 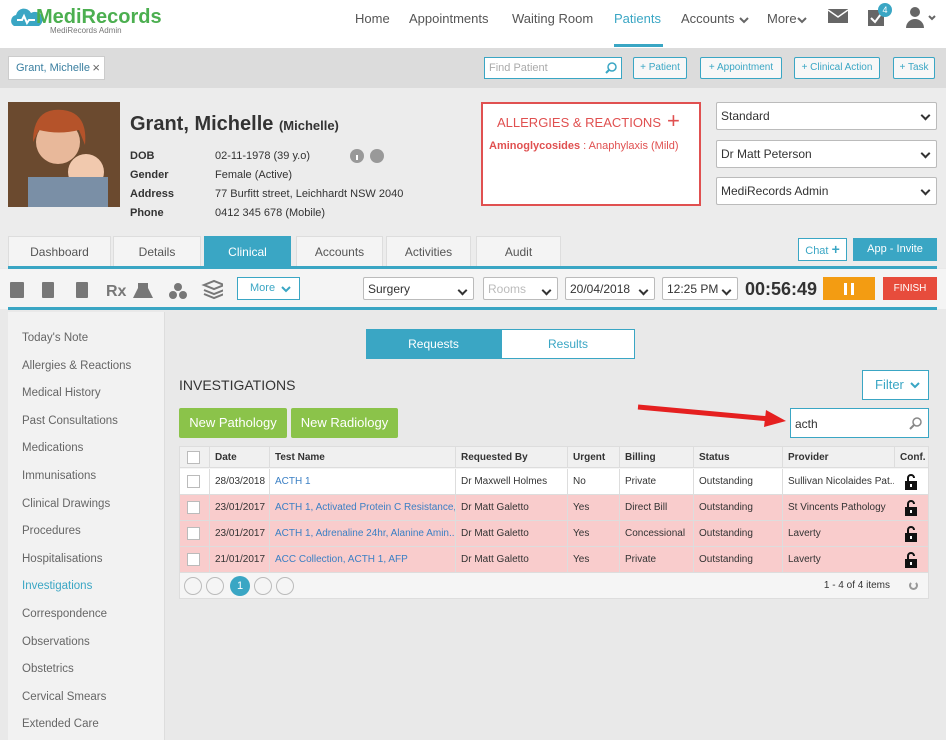 What do you see at coordinates (157, 251) in the screenshot?
I see `tab: Details` at bounding box center [157, 251].